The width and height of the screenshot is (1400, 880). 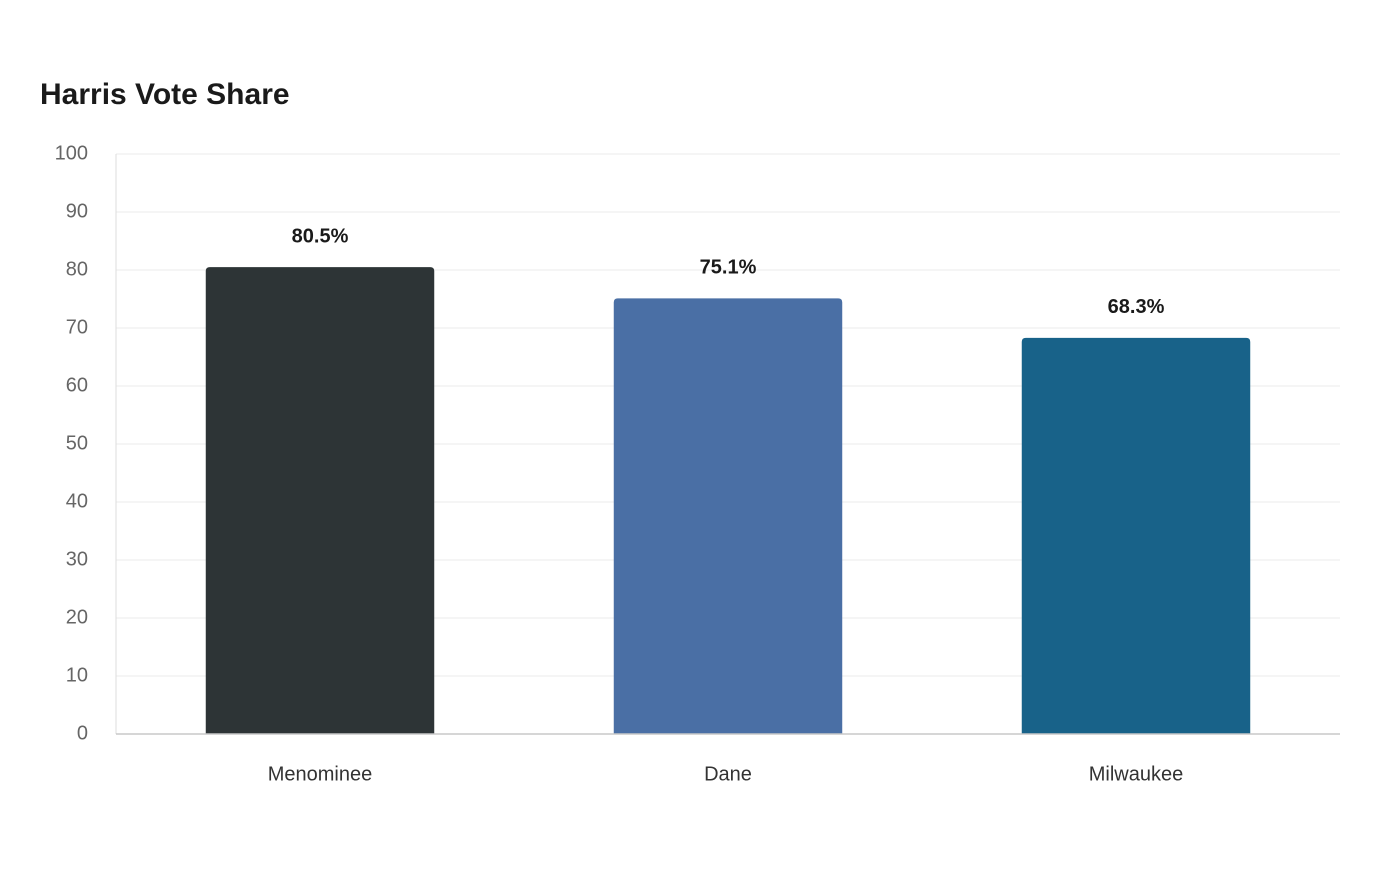 What do you see at coordinates (77, 675) in the screenshot?
I see `y-tick-label: 10` at bounding box center [77, 675].